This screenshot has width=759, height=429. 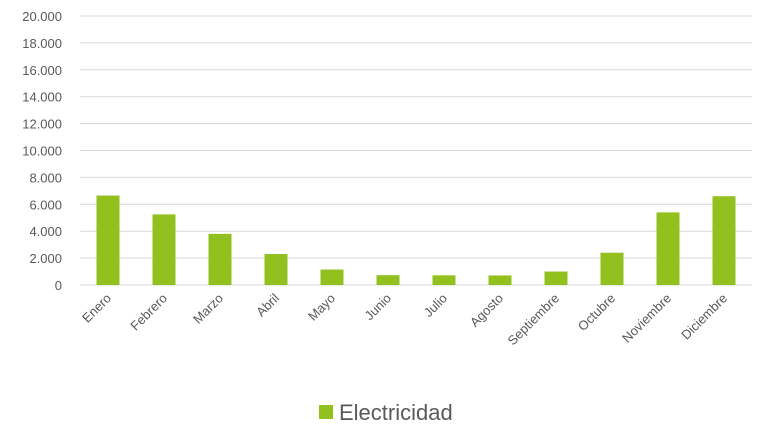 What do you see at coordinates (42, 70) in the screenshot?
I see `y-tick-label: 16.000` at bounding box center [42, 70].